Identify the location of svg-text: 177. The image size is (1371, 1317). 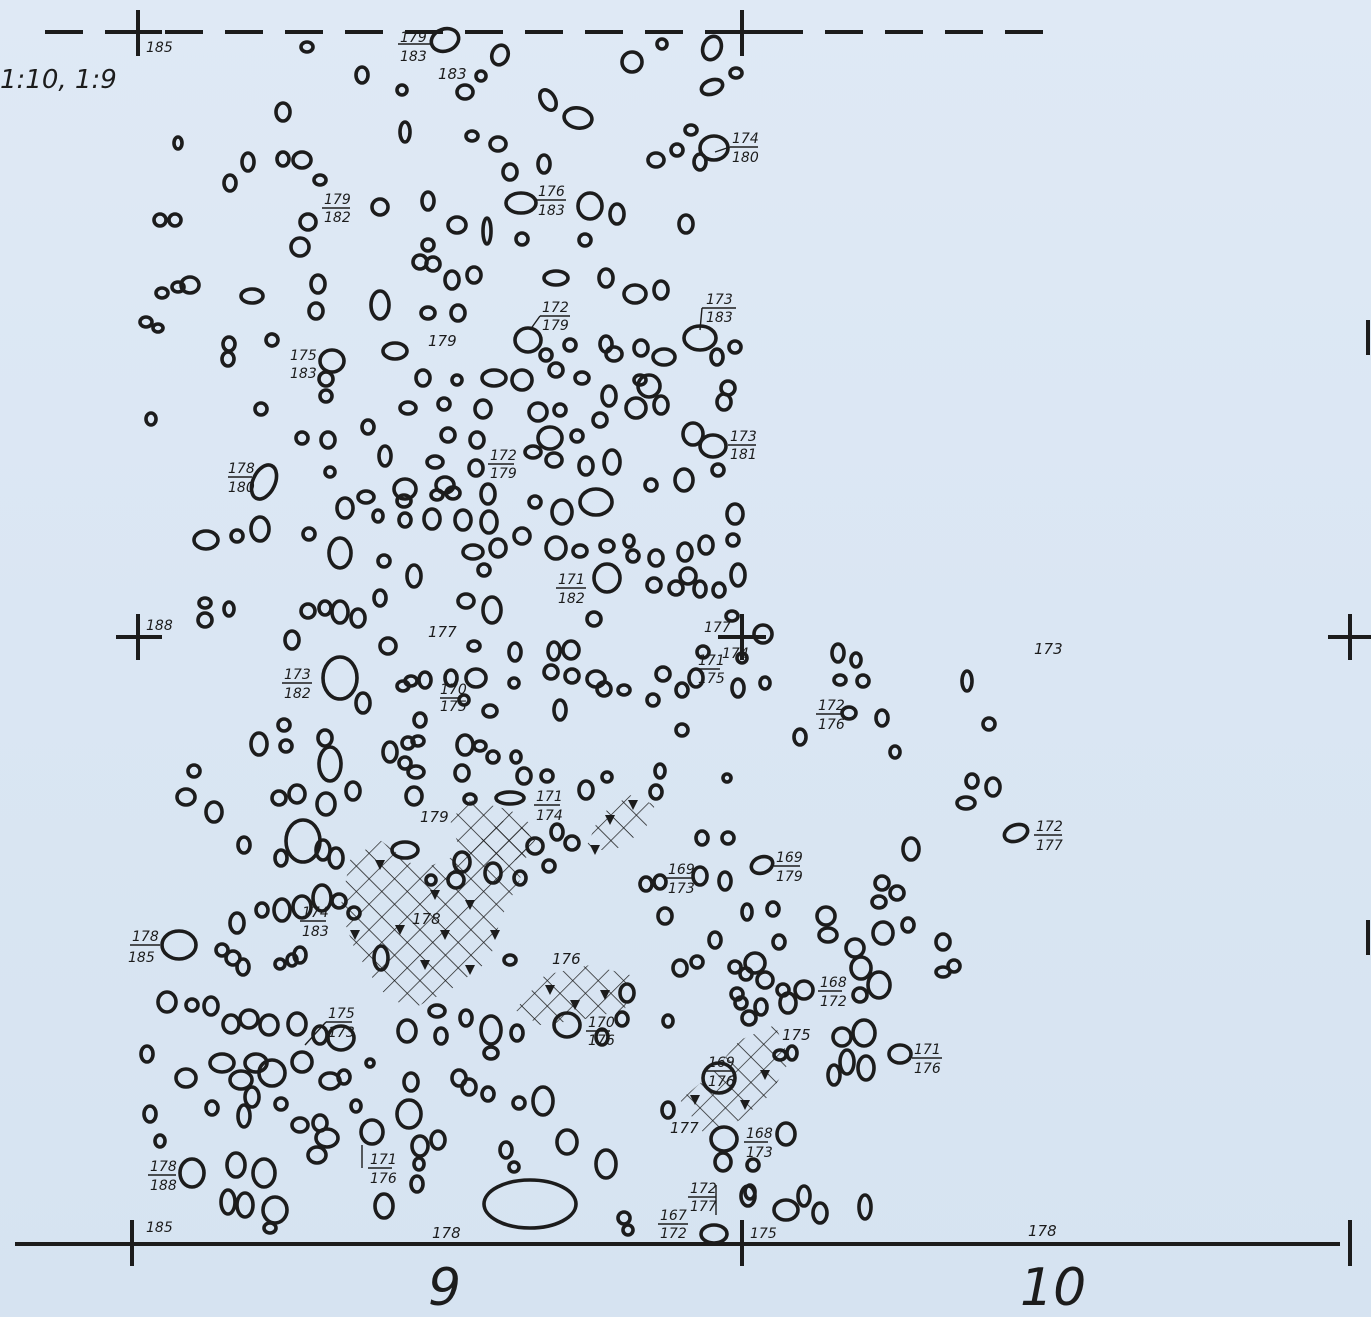
(717, 628).